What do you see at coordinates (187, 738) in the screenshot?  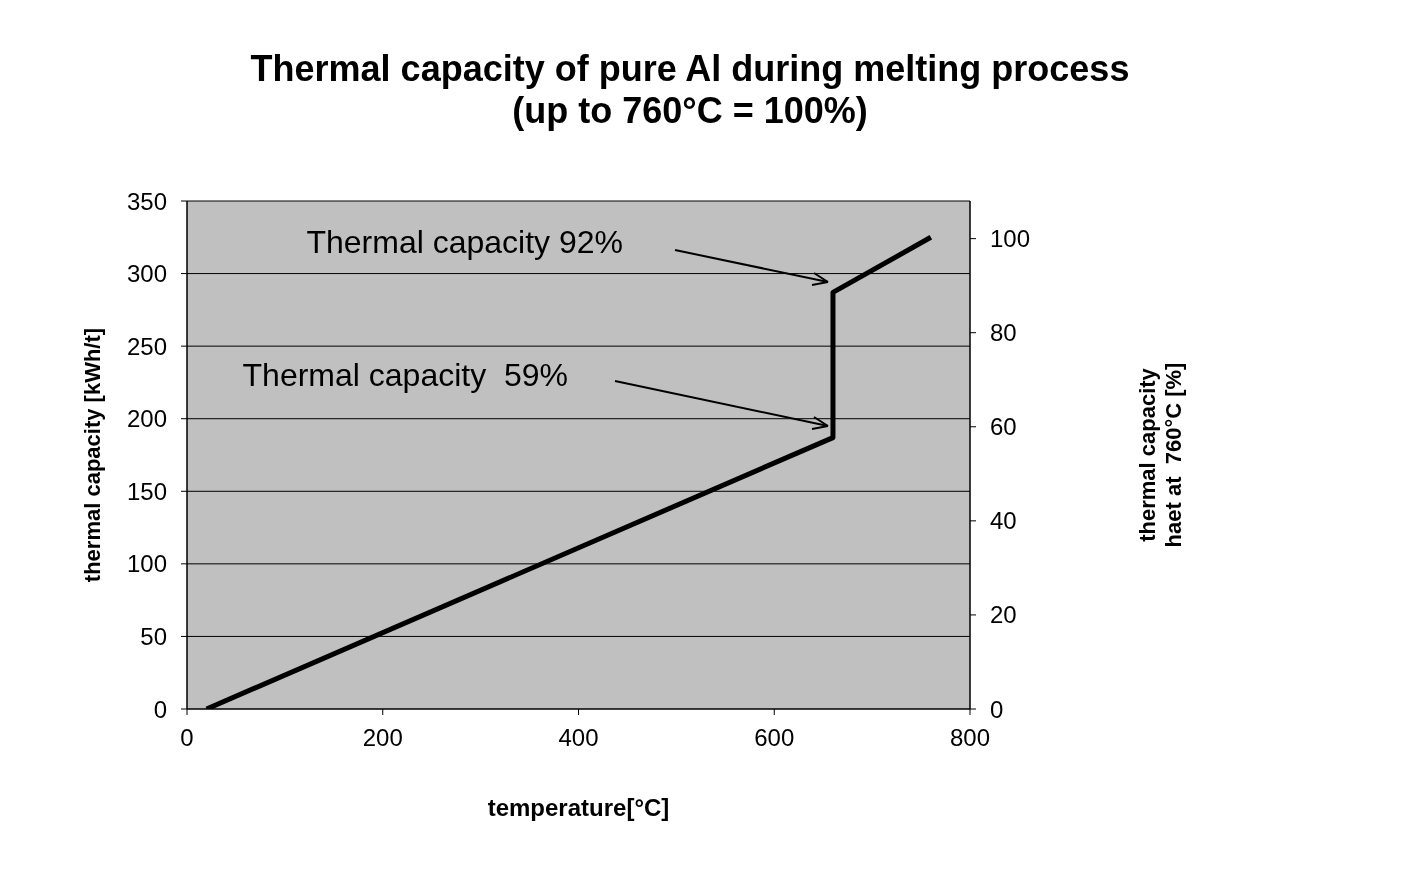 I see `x-tick-label: 0` at bounding box center [187, 738].